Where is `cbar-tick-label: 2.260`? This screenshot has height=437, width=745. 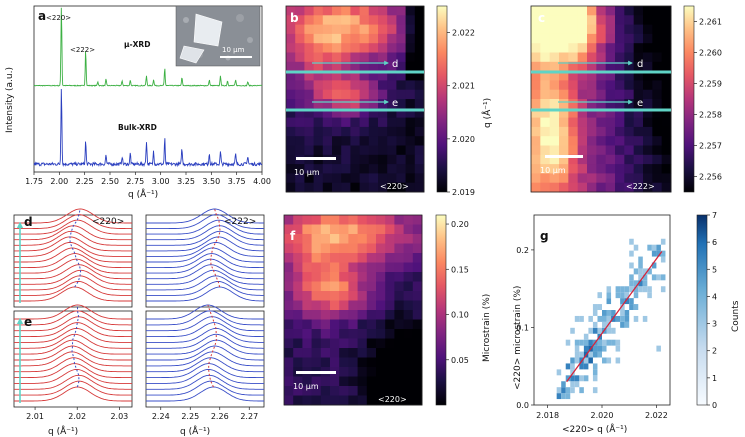
cbar-tick-label: 2.260 is located at coordinates (710, 53).